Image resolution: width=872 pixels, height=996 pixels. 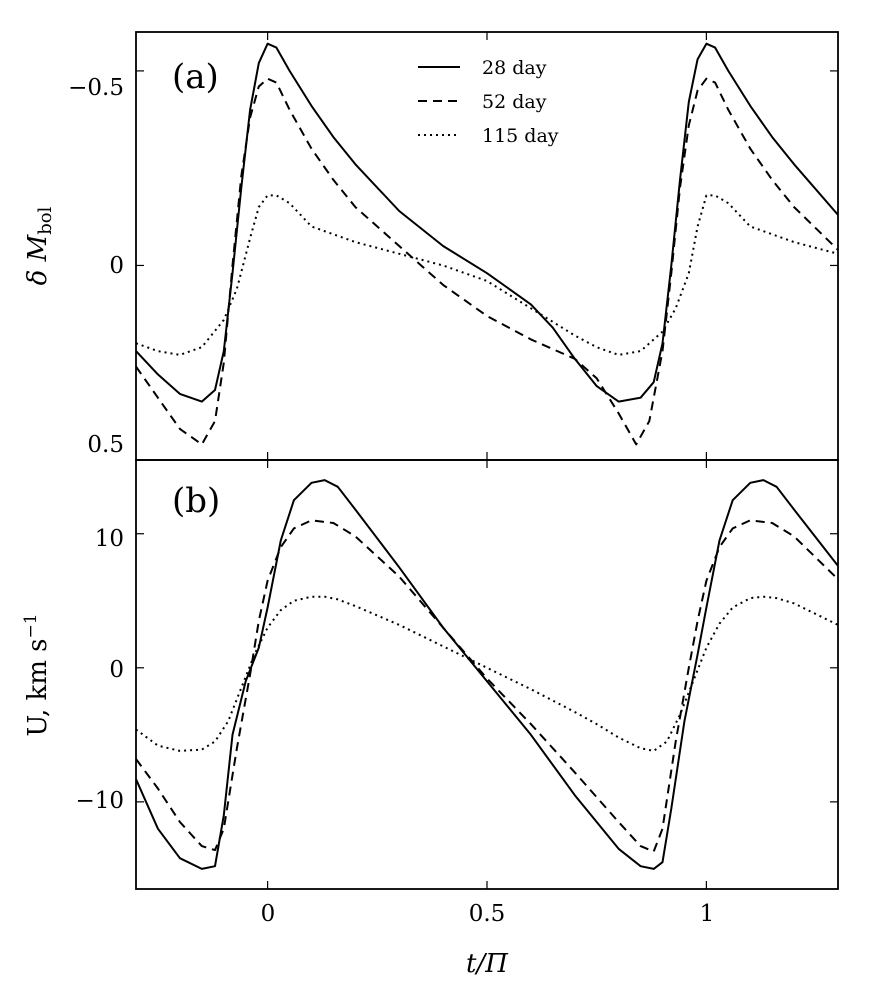 I want to click on x-axis-label: t/Π, so click(x=487, y=964).